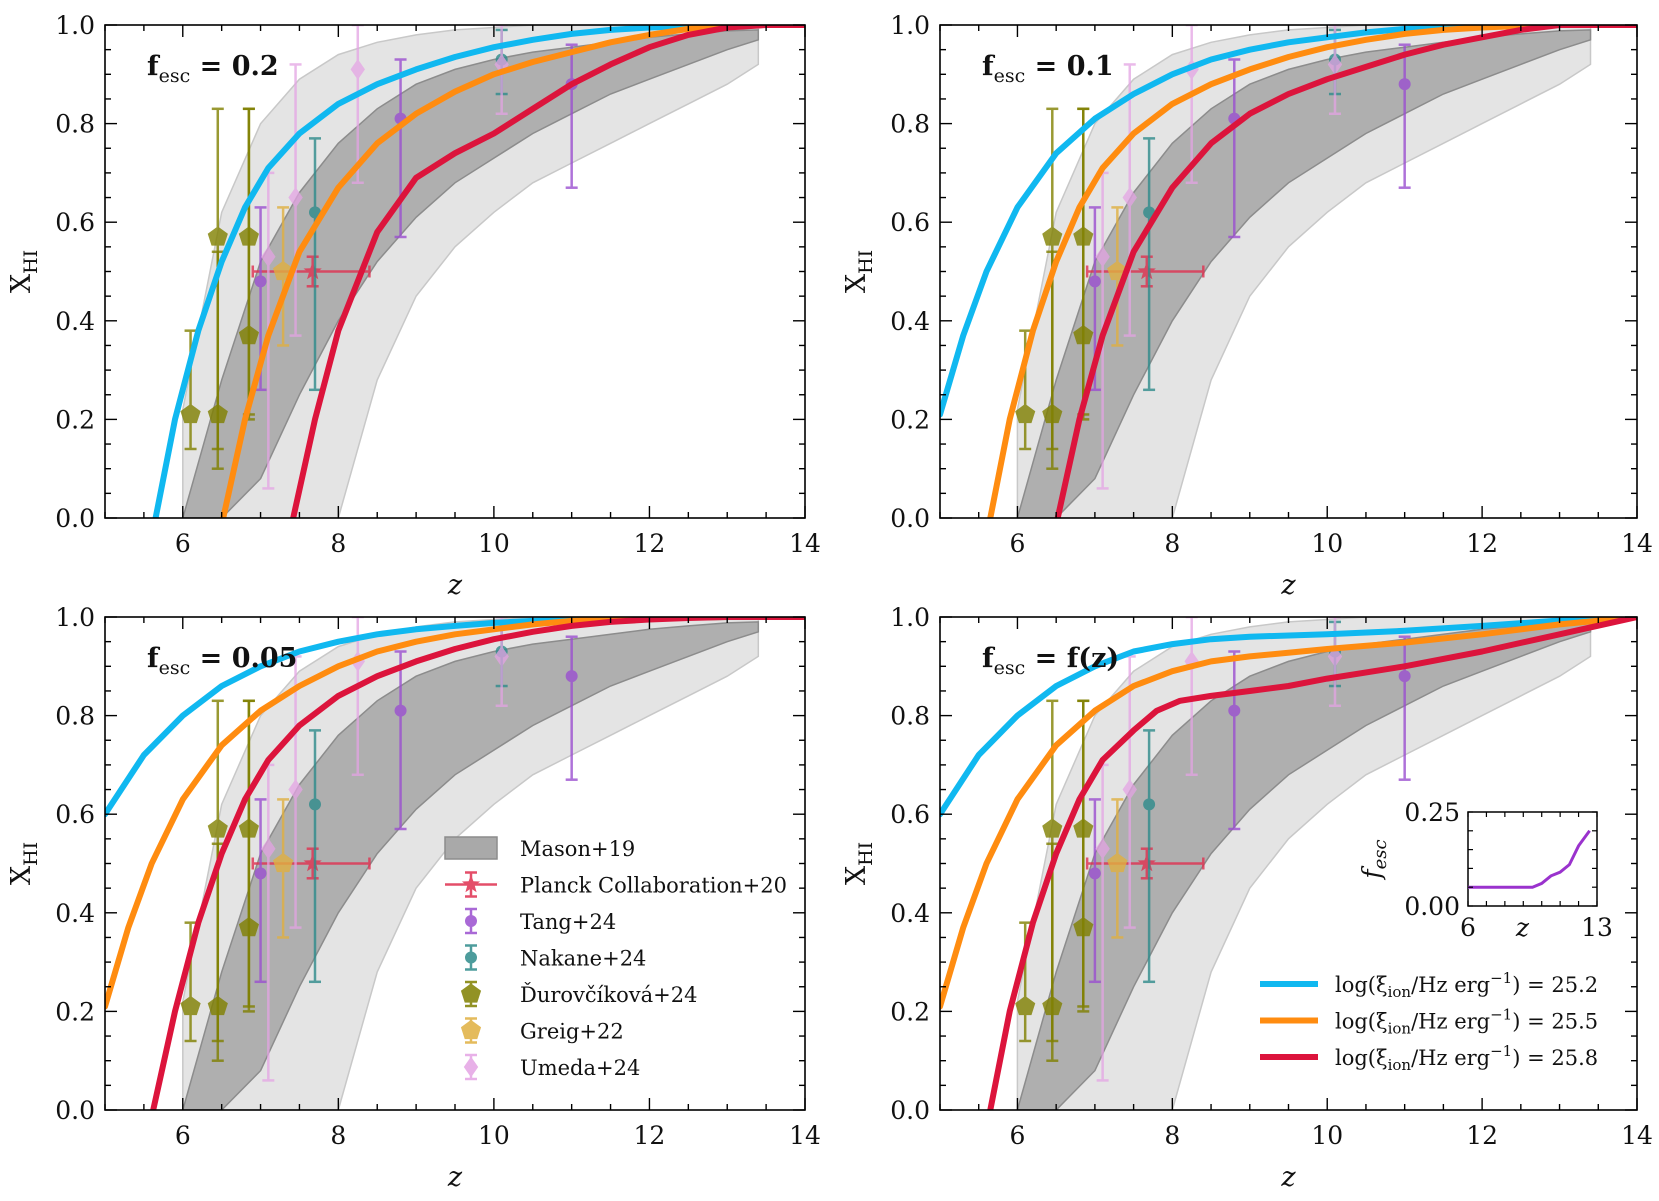 The width and height of the screenshot is (1659, 1201). I want to click on legend-line-label: log(ξion/Hz erg−1) = 25.5, so click(1466, 1022).